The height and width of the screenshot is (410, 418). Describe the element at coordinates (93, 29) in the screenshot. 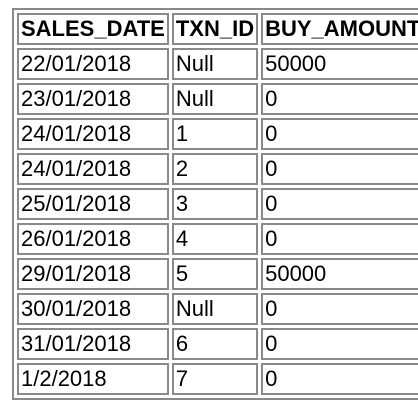

I see `header-sales-date: SALES_DATE` at that location.